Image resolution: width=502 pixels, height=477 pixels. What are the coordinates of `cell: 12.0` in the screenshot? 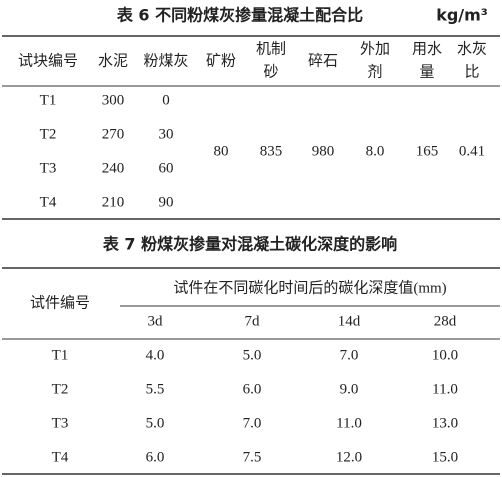 It's located at (349, 457).